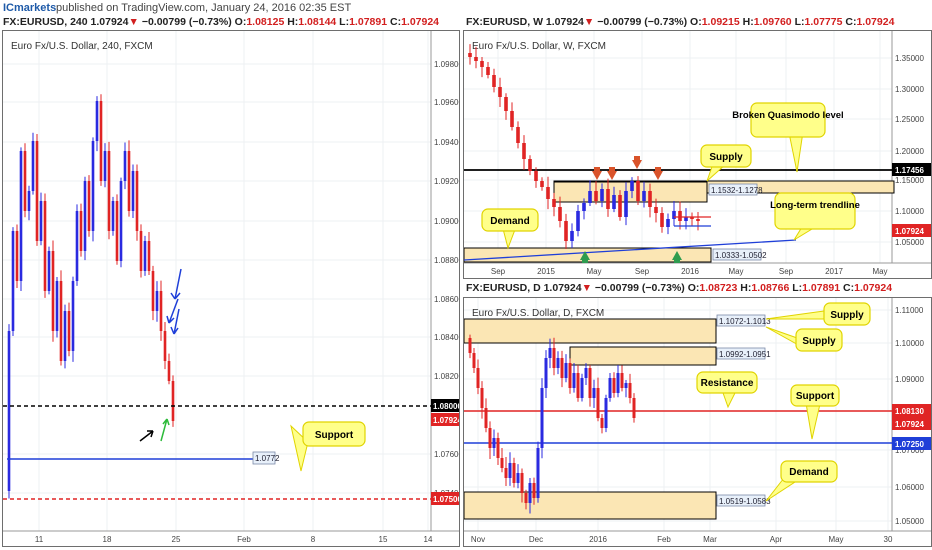 This screenshot has height=550, width=932. What do you see at coordinates (642, 271) in the screenshot?
I see `time-label: Sep` at bounding box center [642, 271].